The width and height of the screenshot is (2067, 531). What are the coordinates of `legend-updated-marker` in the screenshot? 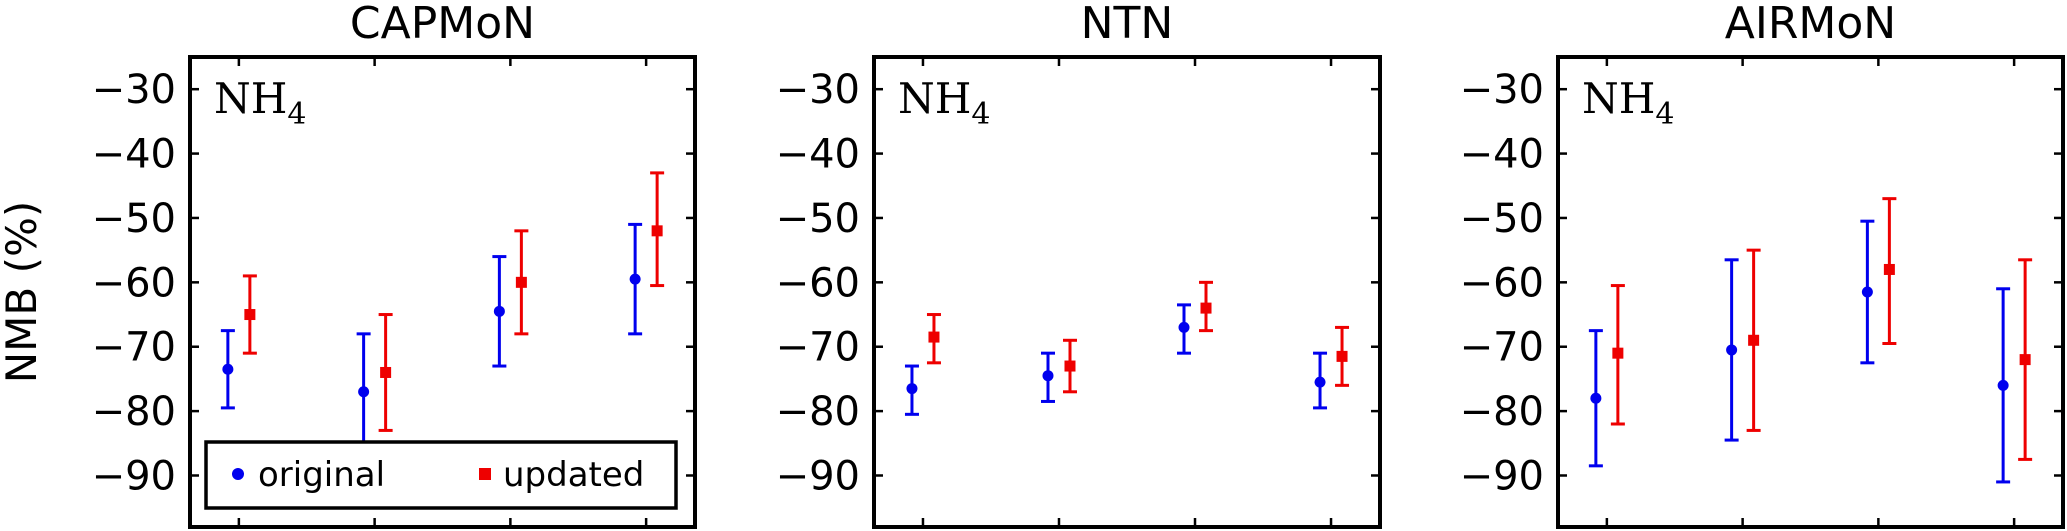 It's located at (485, 474).